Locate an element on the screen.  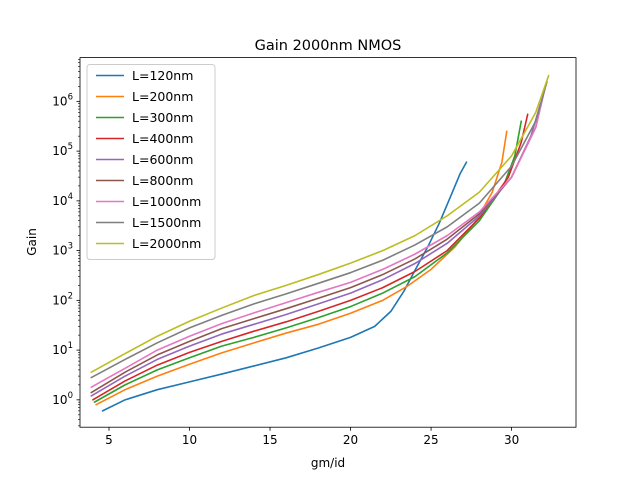
y-axis-label: Gain is located at coordinates (32, 242).